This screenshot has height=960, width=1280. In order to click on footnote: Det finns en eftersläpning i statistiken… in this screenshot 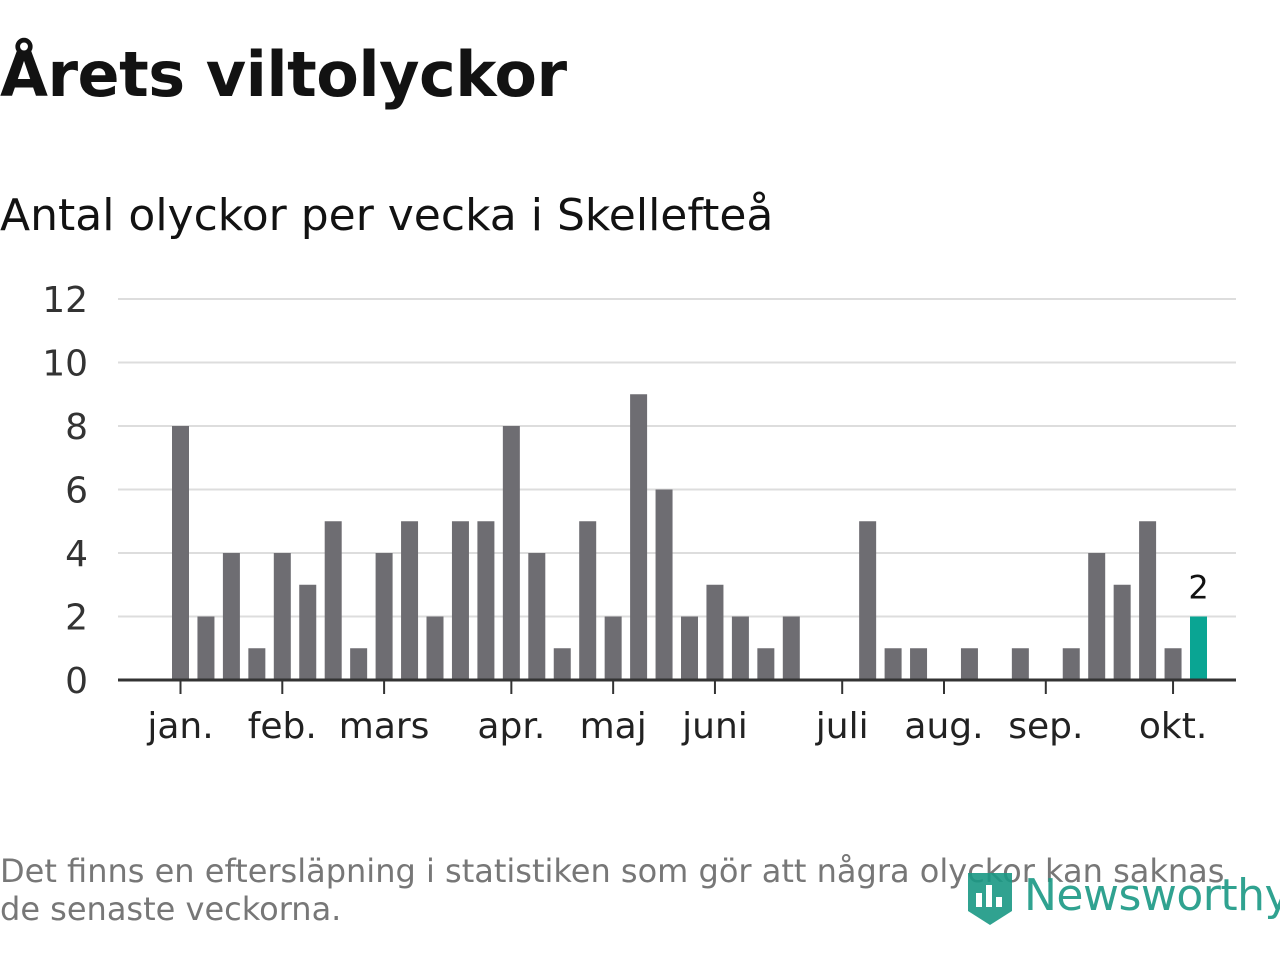, I will do `click(612, 890)`.